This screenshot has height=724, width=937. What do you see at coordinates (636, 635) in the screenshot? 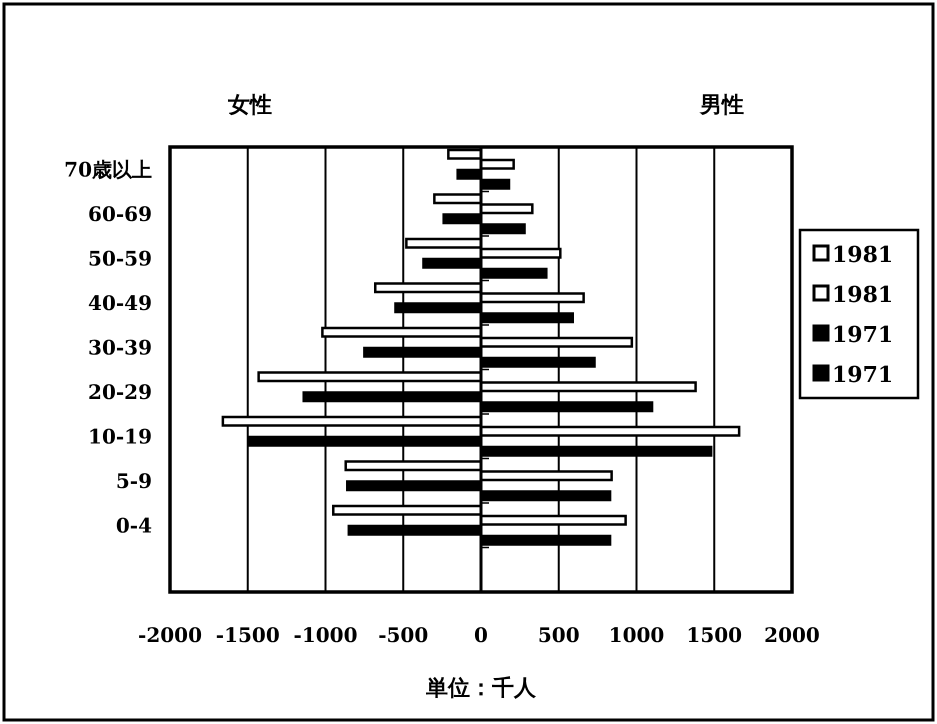
I see `x-tick-label: 1000` at bounding box center [636, 635].